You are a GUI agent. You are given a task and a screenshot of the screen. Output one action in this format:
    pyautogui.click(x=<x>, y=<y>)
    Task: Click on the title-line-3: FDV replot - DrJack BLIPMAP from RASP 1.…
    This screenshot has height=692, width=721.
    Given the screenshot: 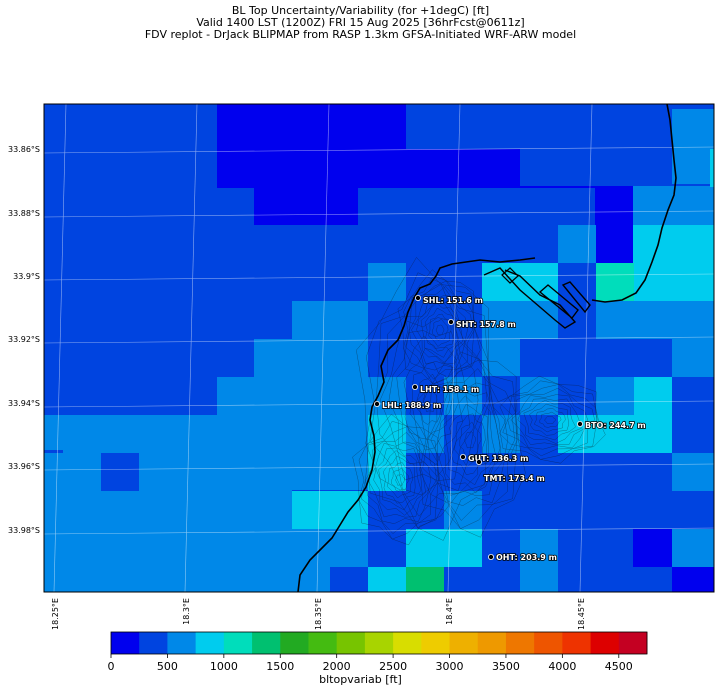 What is the action you would take?
    pyautogui.click(x=360, y=34)
    